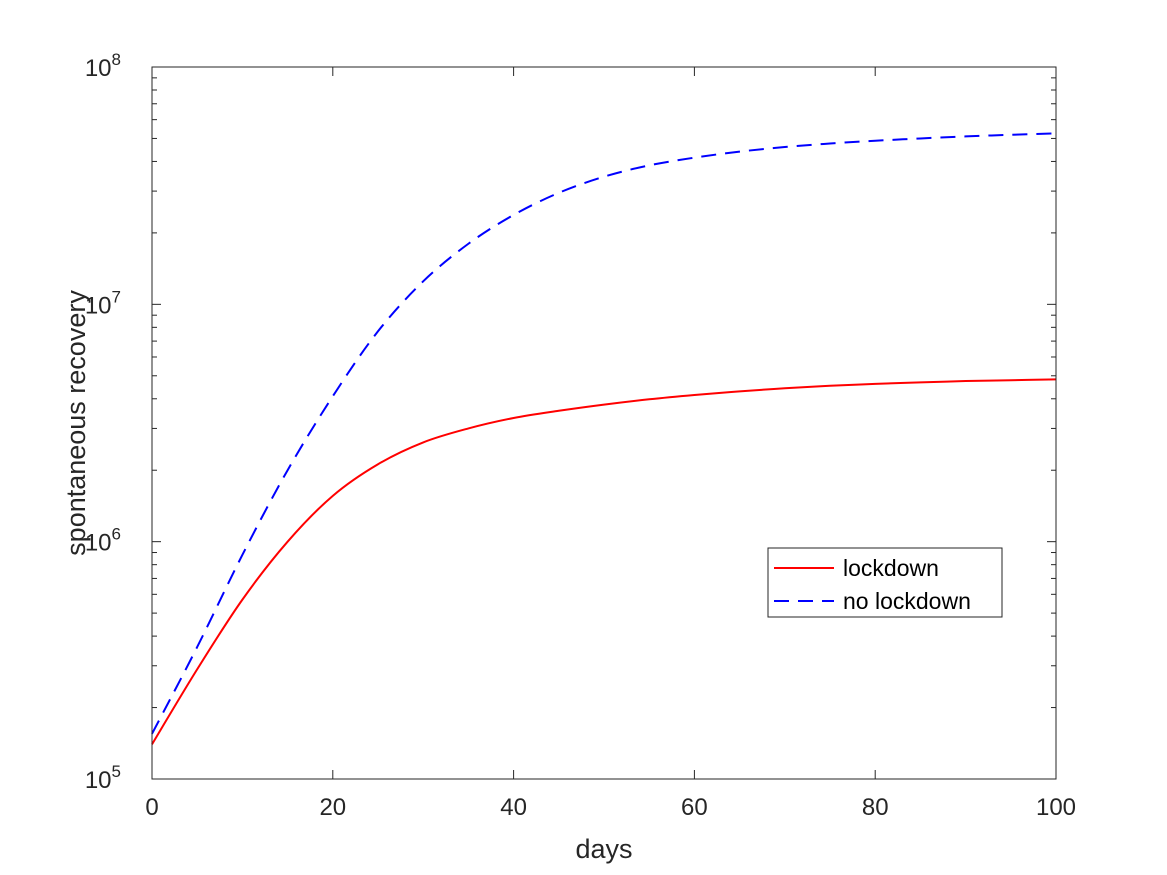 This screenshot has height=875, width=1167. Describe the element at coordinates (1056, 807) in the screenshot. I see `x-tick-label: 100` at that location.